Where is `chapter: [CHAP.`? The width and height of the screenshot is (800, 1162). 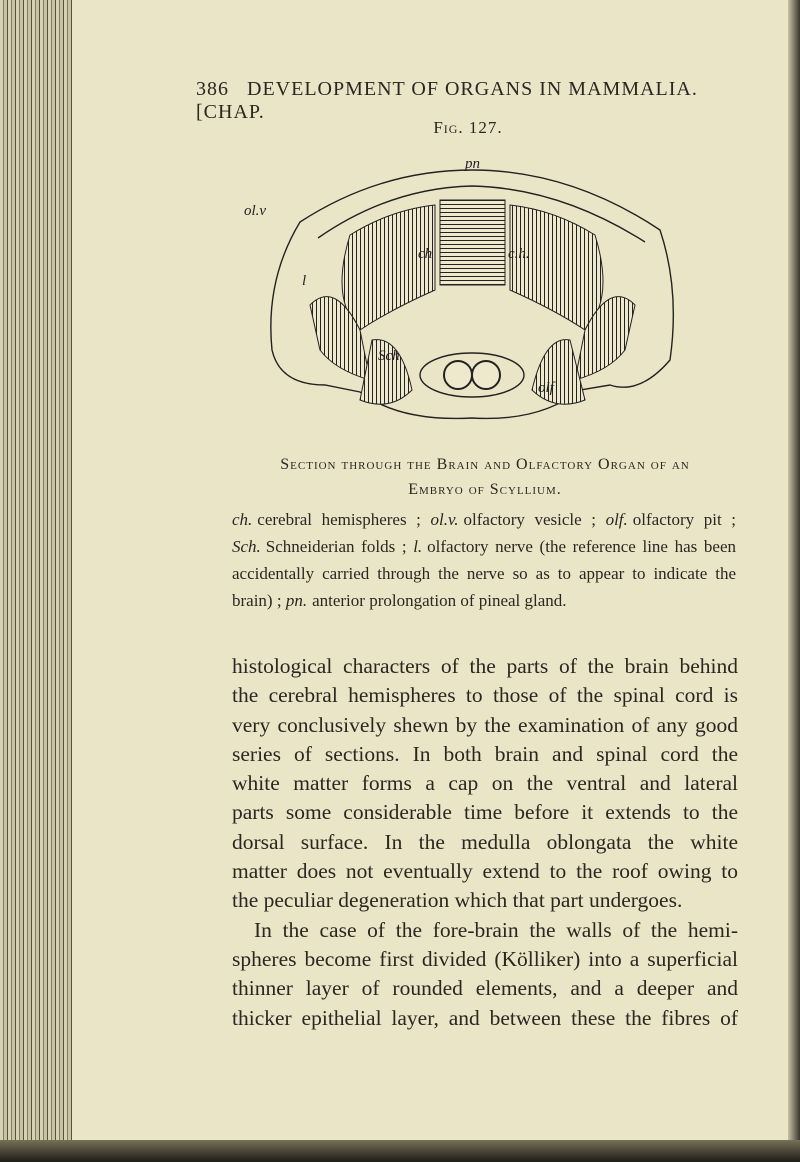
chapter: [CHAP. is located at coordinates (230, 112).